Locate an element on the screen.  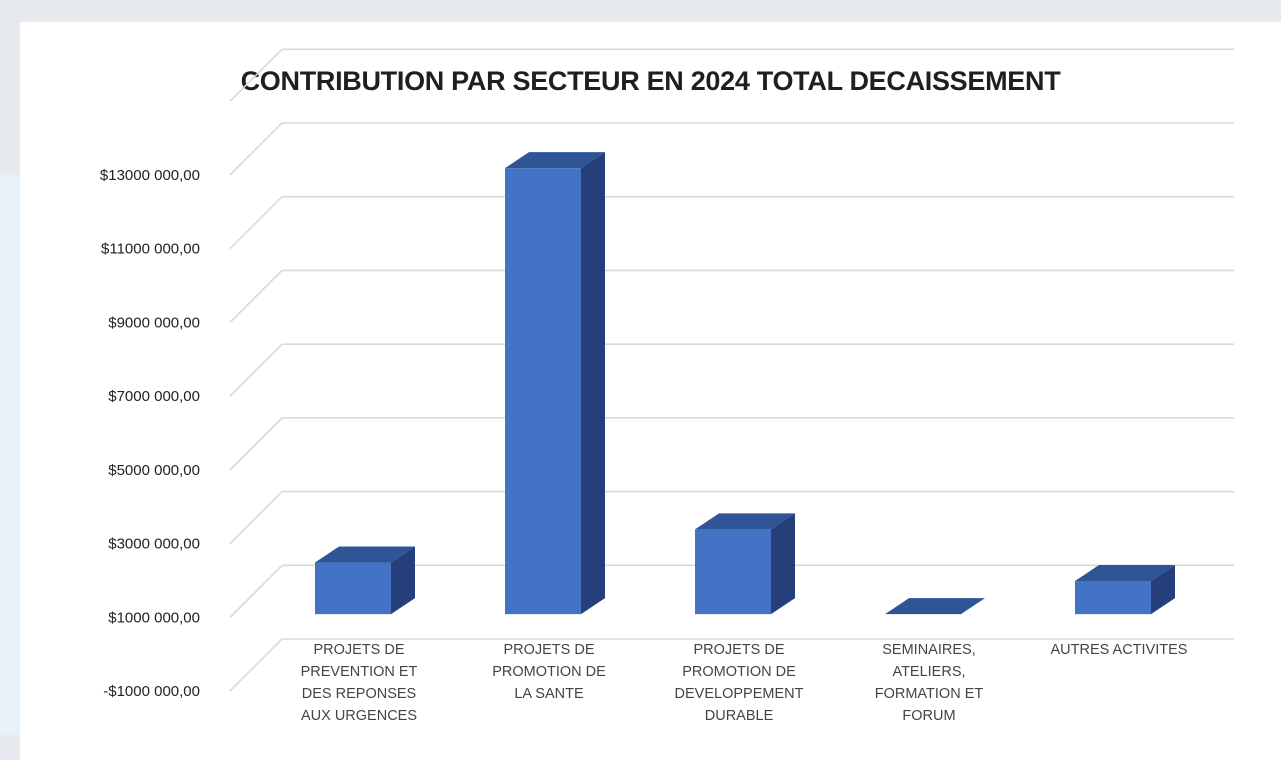
y-tick-label: $13000 000,00 is located at coordinates (150, 175).